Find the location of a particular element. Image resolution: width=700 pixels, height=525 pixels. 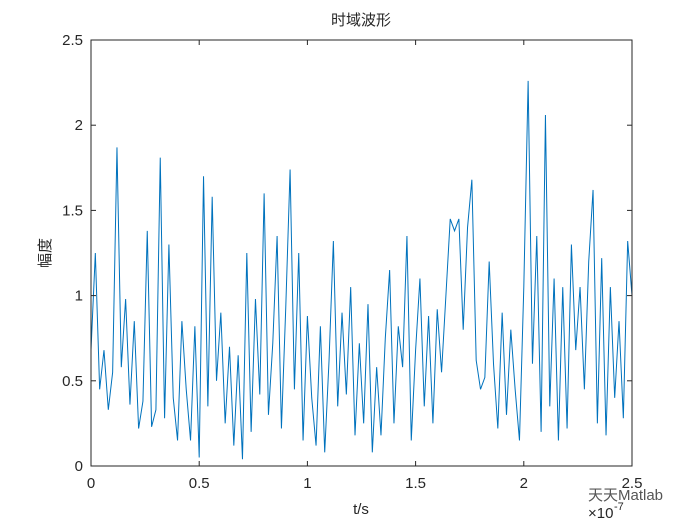

chart-title: 时域波形 is located at coordinates (361, 20).